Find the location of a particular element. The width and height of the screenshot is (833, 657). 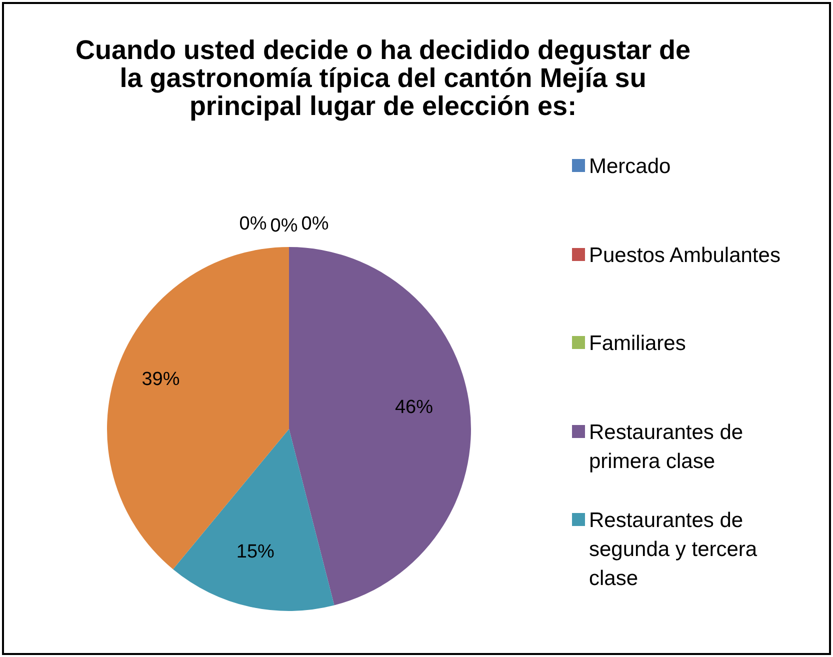

legend-label: Puestos Ambulantes is located at coordinates (685, 255).